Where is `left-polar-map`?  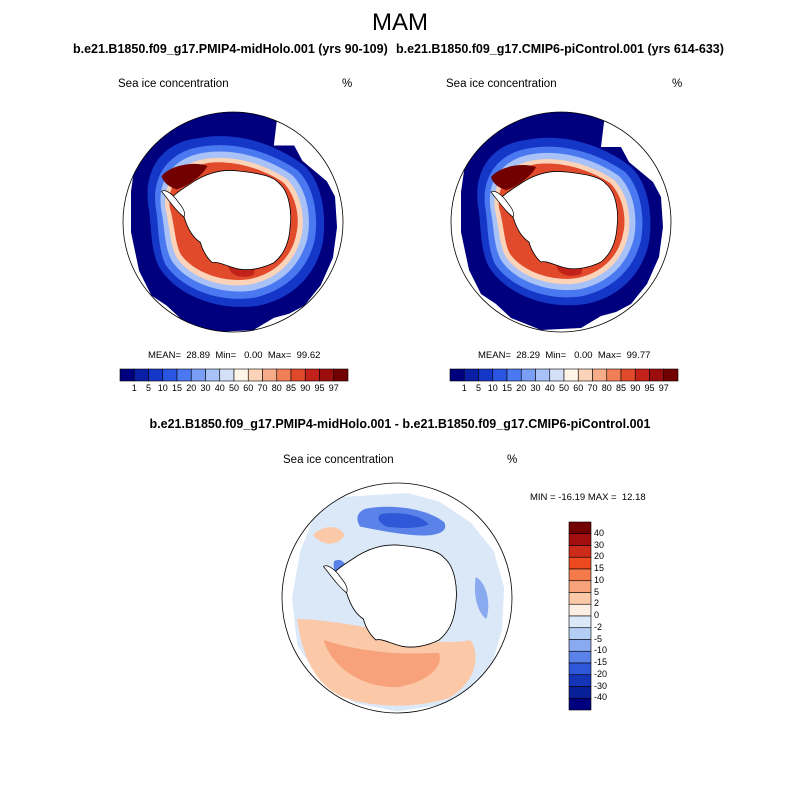
left-polar-map is located at coordinates (233, 222).